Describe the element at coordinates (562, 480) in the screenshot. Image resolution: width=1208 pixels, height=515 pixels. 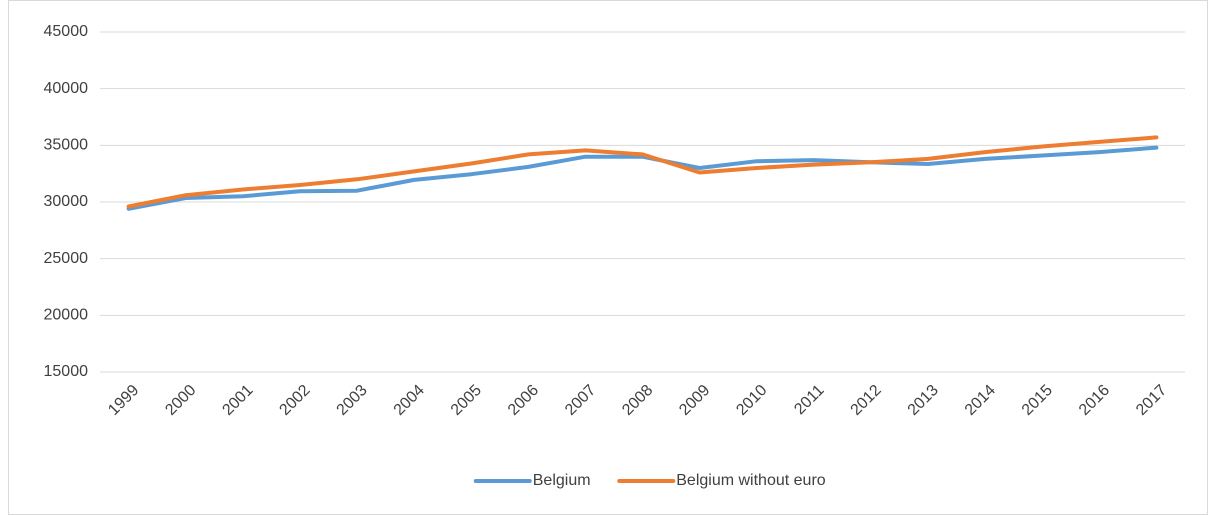
I see `legend-label: Belgium` at that location.